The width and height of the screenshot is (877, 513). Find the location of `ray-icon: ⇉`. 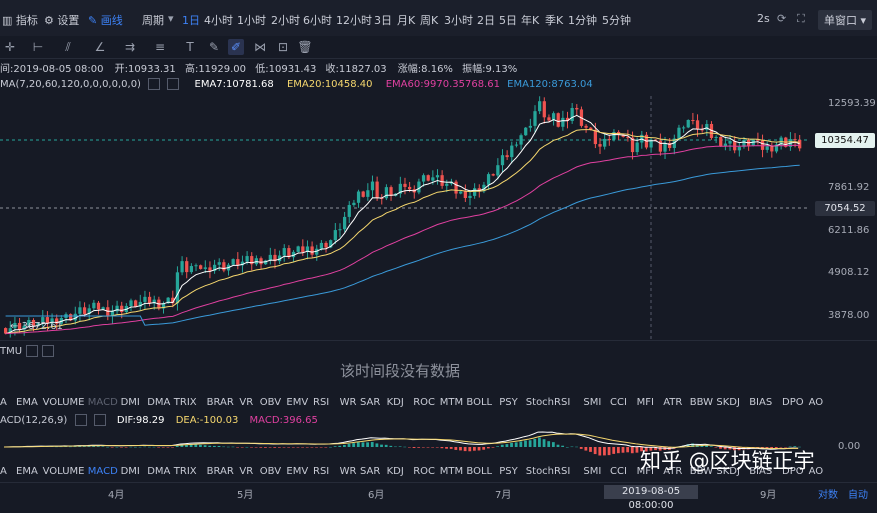

ray-icon: ⇉ is located at coordinates (130, 47).